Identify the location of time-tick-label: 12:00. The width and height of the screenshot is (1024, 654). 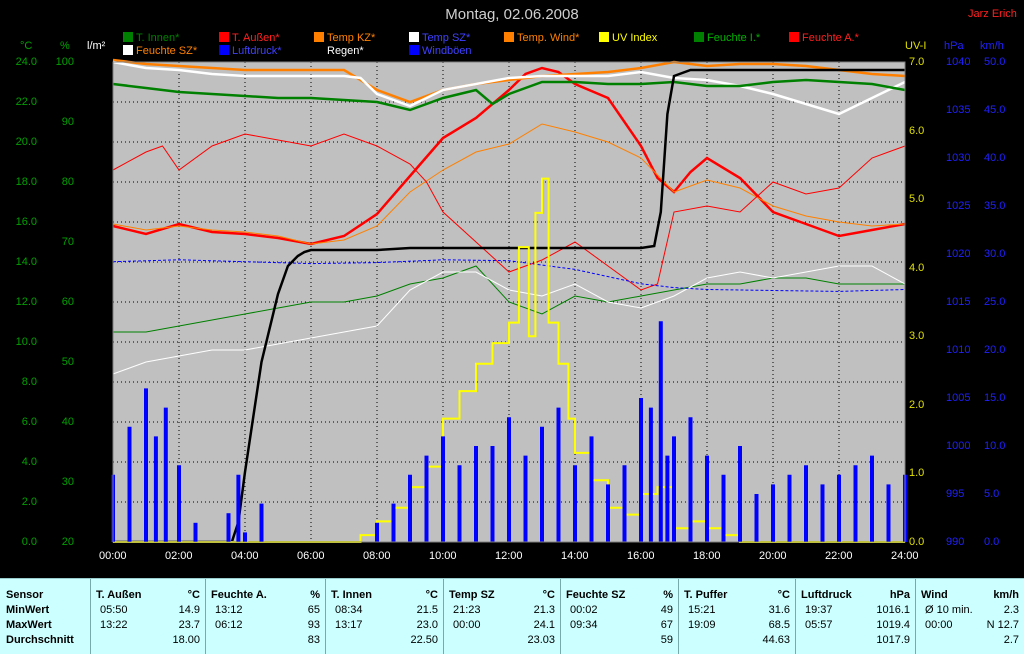
(509, 556).